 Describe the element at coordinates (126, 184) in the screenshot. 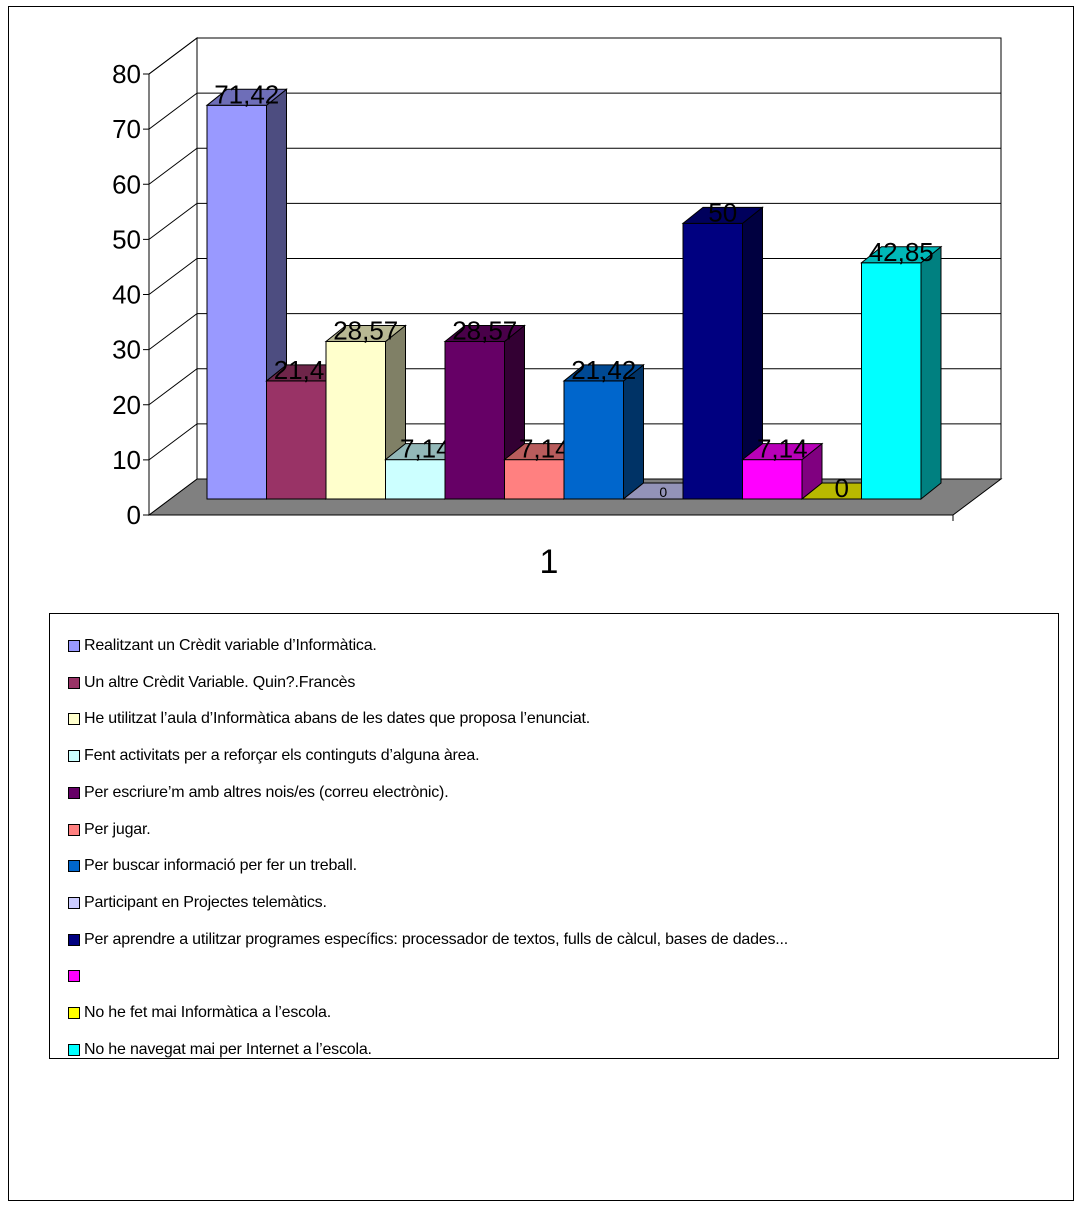

I see `y-tick-label: 60` at that location.